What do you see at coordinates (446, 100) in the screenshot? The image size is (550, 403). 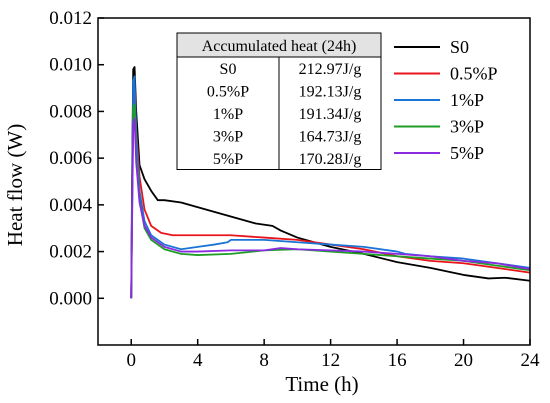 I see `legend: S0 0.5%P 1%P 3%P 5%P` at bounding box center [446, 100].